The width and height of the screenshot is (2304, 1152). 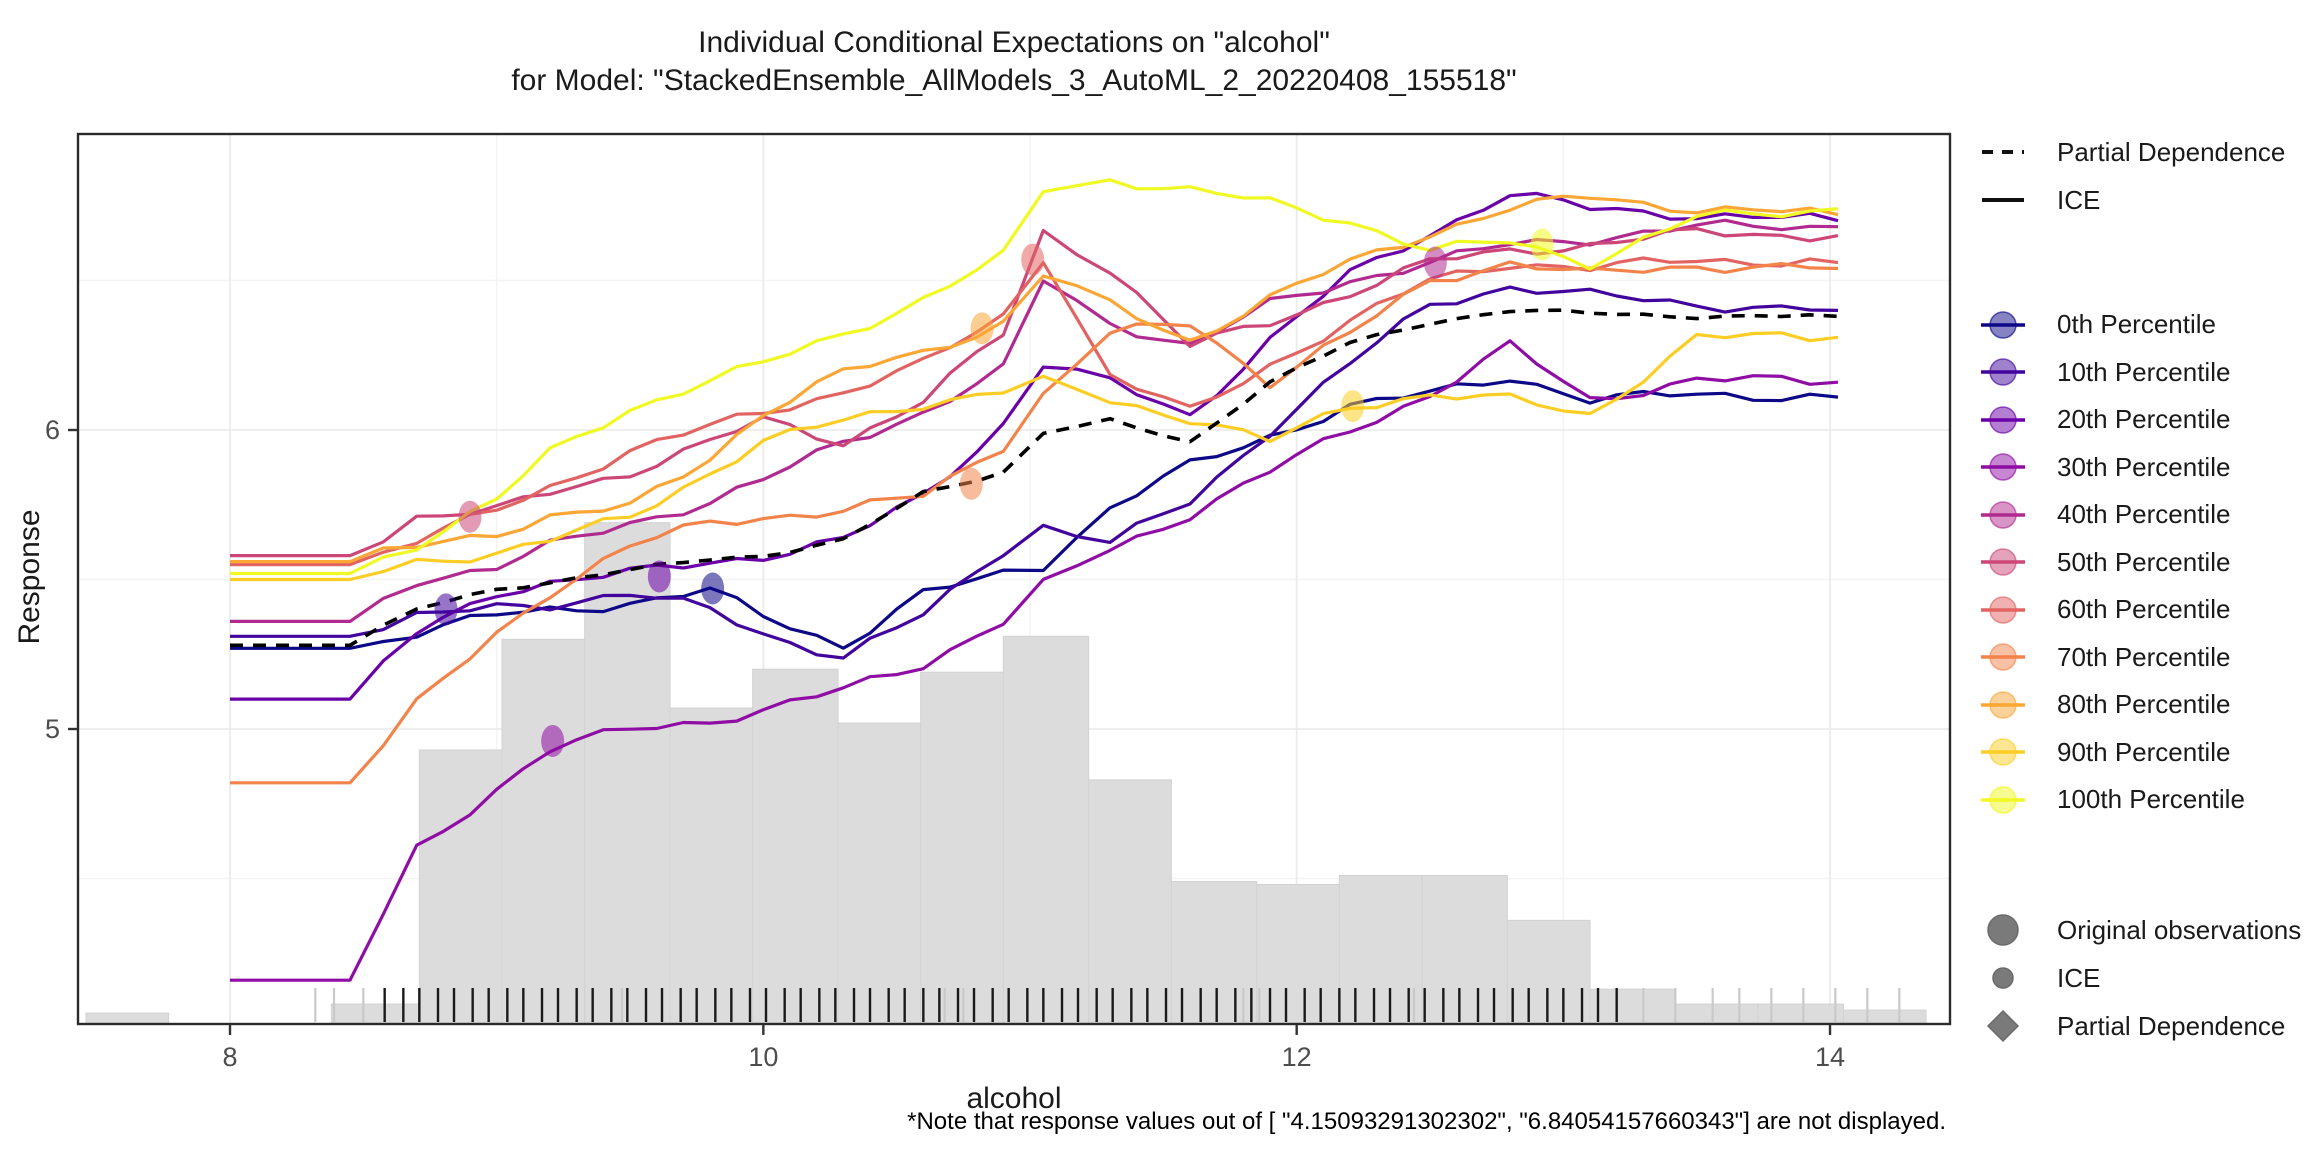 What do you see at coordinates (52, 430) in the screenshot?
I see `y-tick-label: 6` at bounding box center [52, 430].